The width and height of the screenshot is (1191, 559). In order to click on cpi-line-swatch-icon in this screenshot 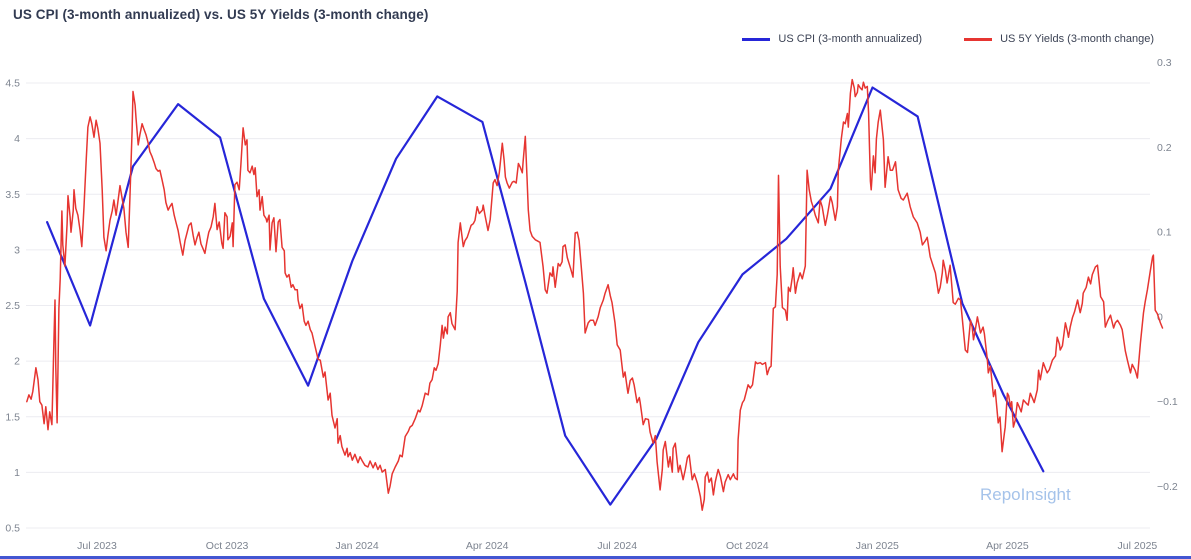, I will do `click(756, 39)`.